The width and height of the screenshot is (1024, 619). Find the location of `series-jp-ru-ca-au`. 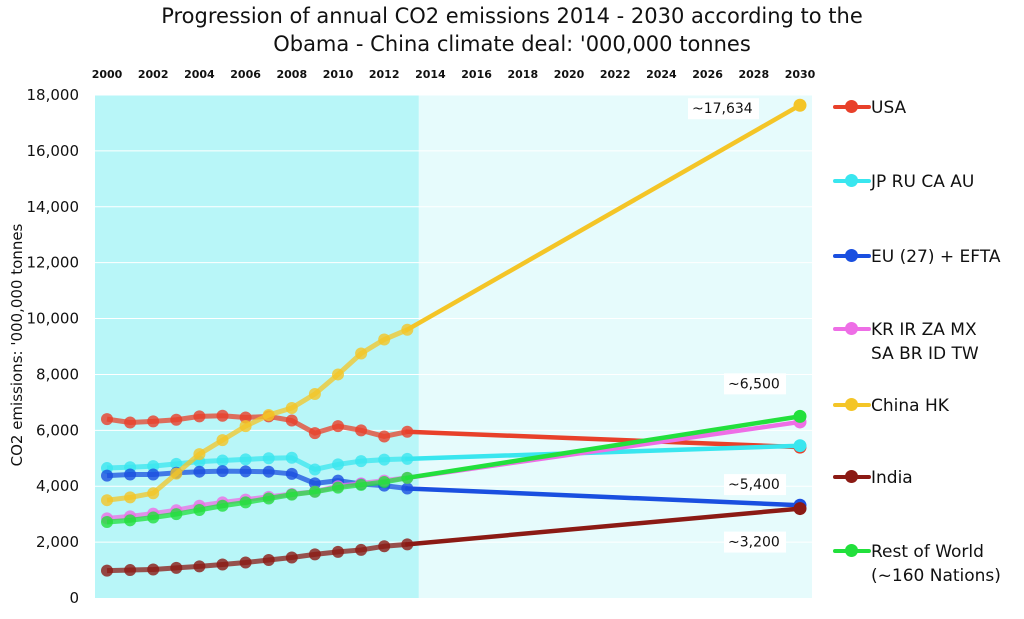

series-jp-ru-ca-au is located at coordinates (454, 457).